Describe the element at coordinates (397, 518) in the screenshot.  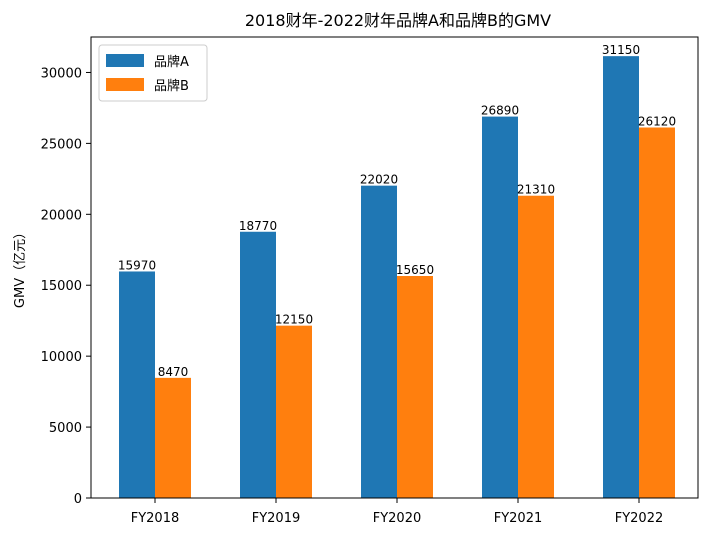
I see `x-tick-label: FY2020` at that location.